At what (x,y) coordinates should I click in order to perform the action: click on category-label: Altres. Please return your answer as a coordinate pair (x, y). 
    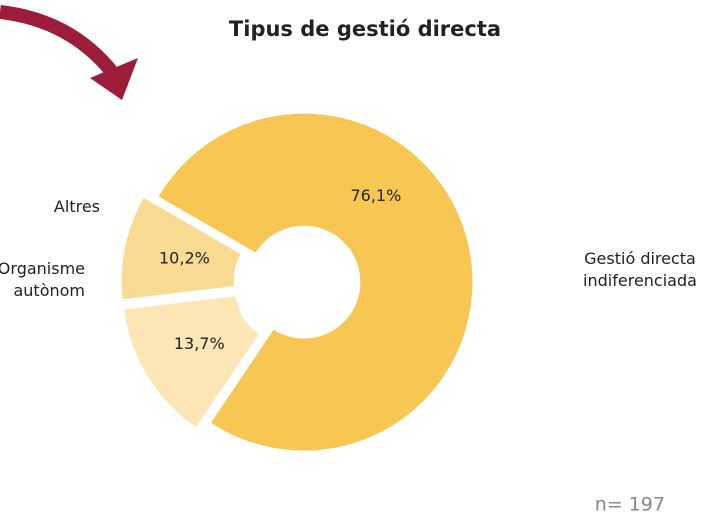
    Looking at the image, I should click on (77, 206).